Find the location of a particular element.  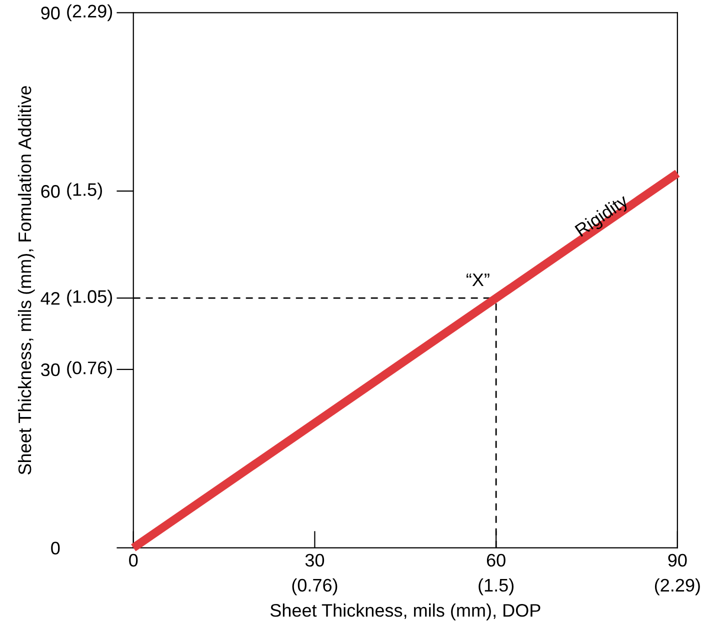

x-axis-title: Sheet Thickness, mils (mm), DOP is located at coordinates (405, 612).